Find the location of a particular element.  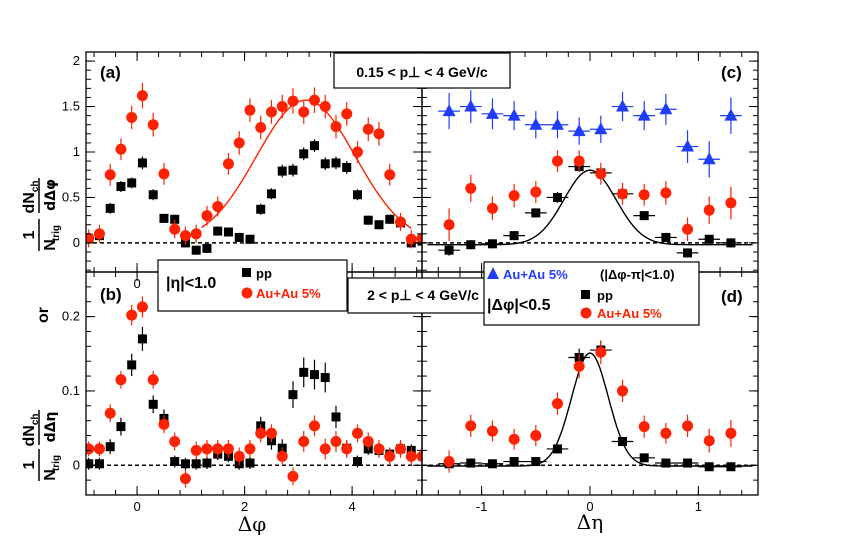

ylabel-or: or is located at coordinates (43, 315).